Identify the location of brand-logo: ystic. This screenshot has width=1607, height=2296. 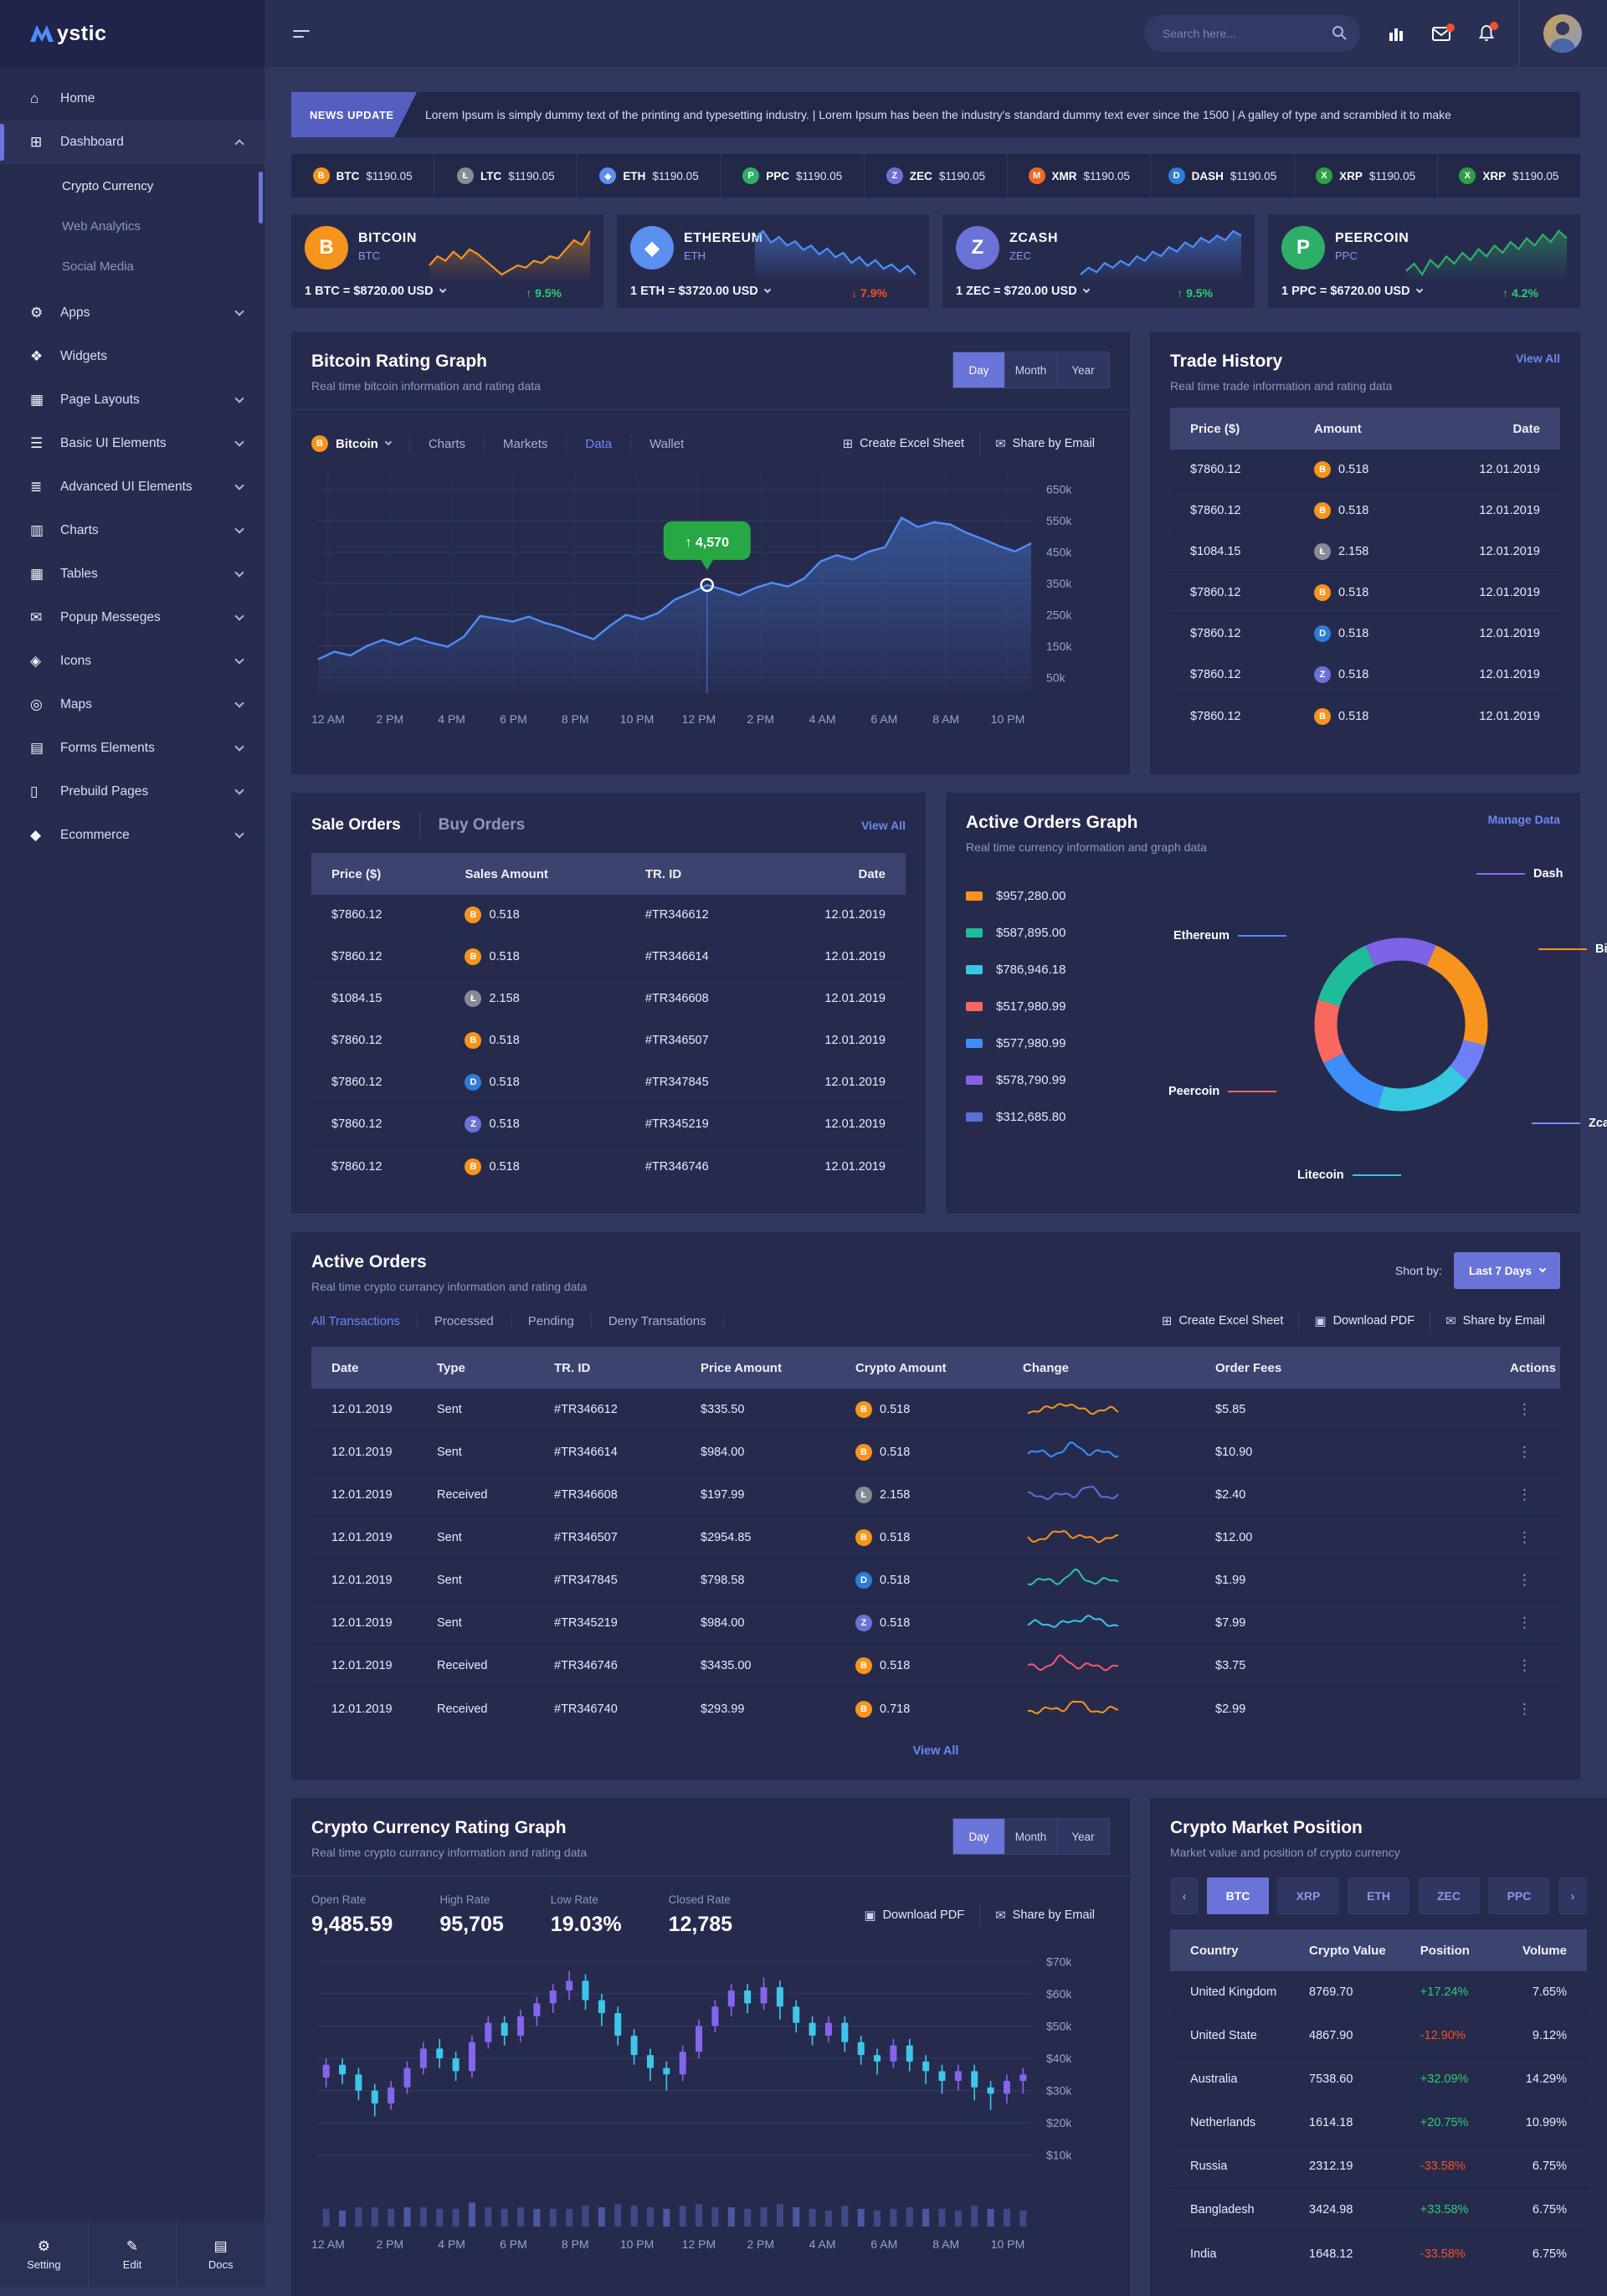
(132, 33).